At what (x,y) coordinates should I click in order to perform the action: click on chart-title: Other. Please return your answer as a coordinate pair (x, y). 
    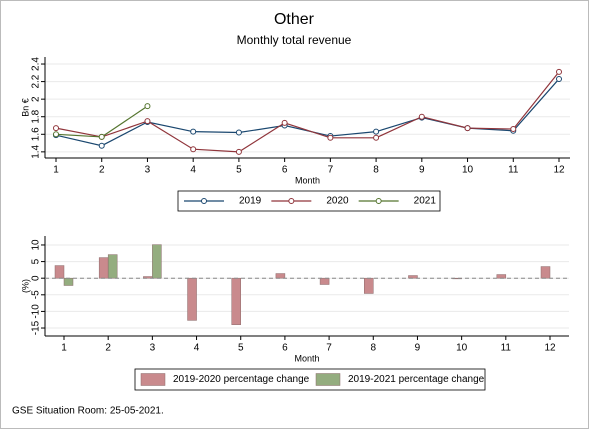
    Looking at the image, I should click on (294, 19).